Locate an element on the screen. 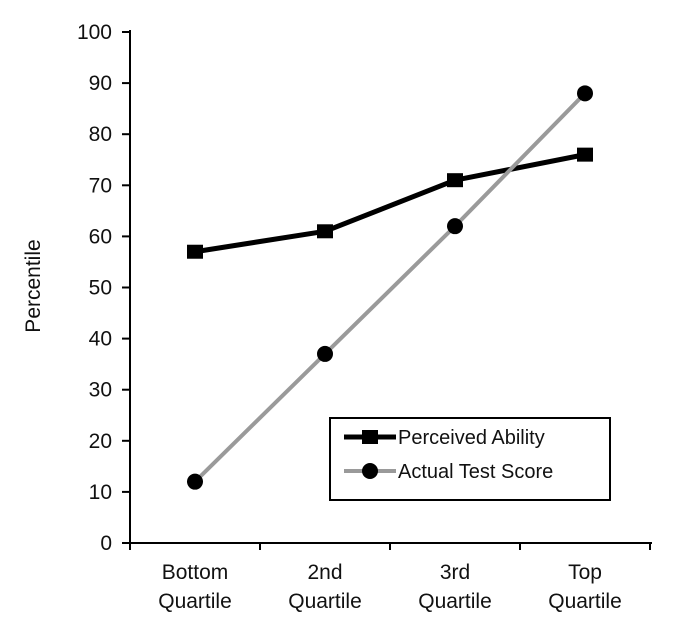  legend-label: Actual Test Score is located at coordinates (475, 472).